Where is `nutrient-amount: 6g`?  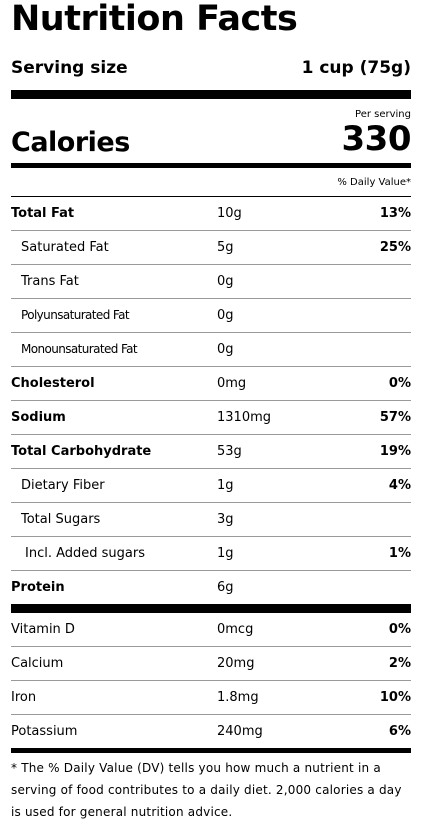 nutrient-amount: 6g is located at coordinates (225, 587).